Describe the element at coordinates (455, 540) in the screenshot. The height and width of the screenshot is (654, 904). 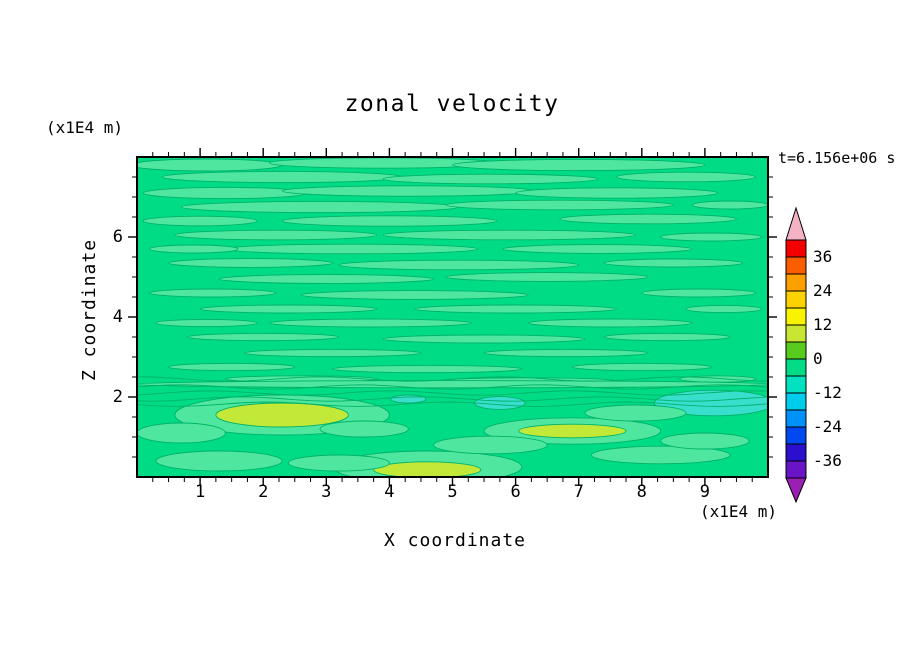
I see `x-axis-title: X coordinate` at that location.